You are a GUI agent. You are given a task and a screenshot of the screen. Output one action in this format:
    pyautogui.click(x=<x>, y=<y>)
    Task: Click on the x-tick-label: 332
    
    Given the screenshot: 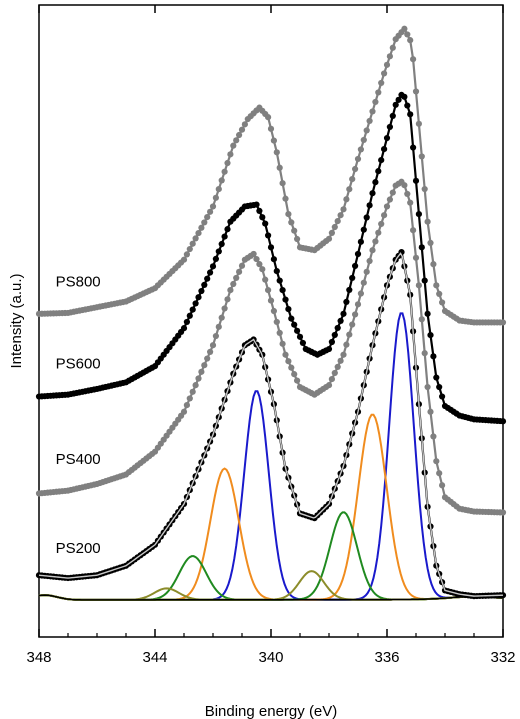 What is the action you would take?
    pyautogui.click(x=502, y=657)
    